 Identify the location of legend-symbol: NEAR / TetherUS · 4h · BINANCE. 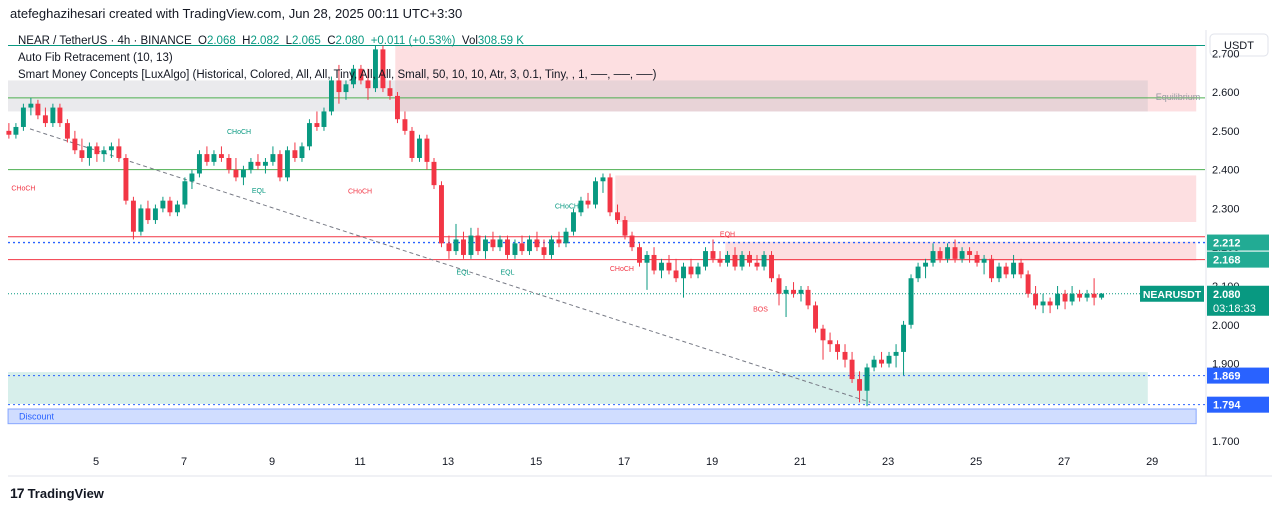
(105, 41).